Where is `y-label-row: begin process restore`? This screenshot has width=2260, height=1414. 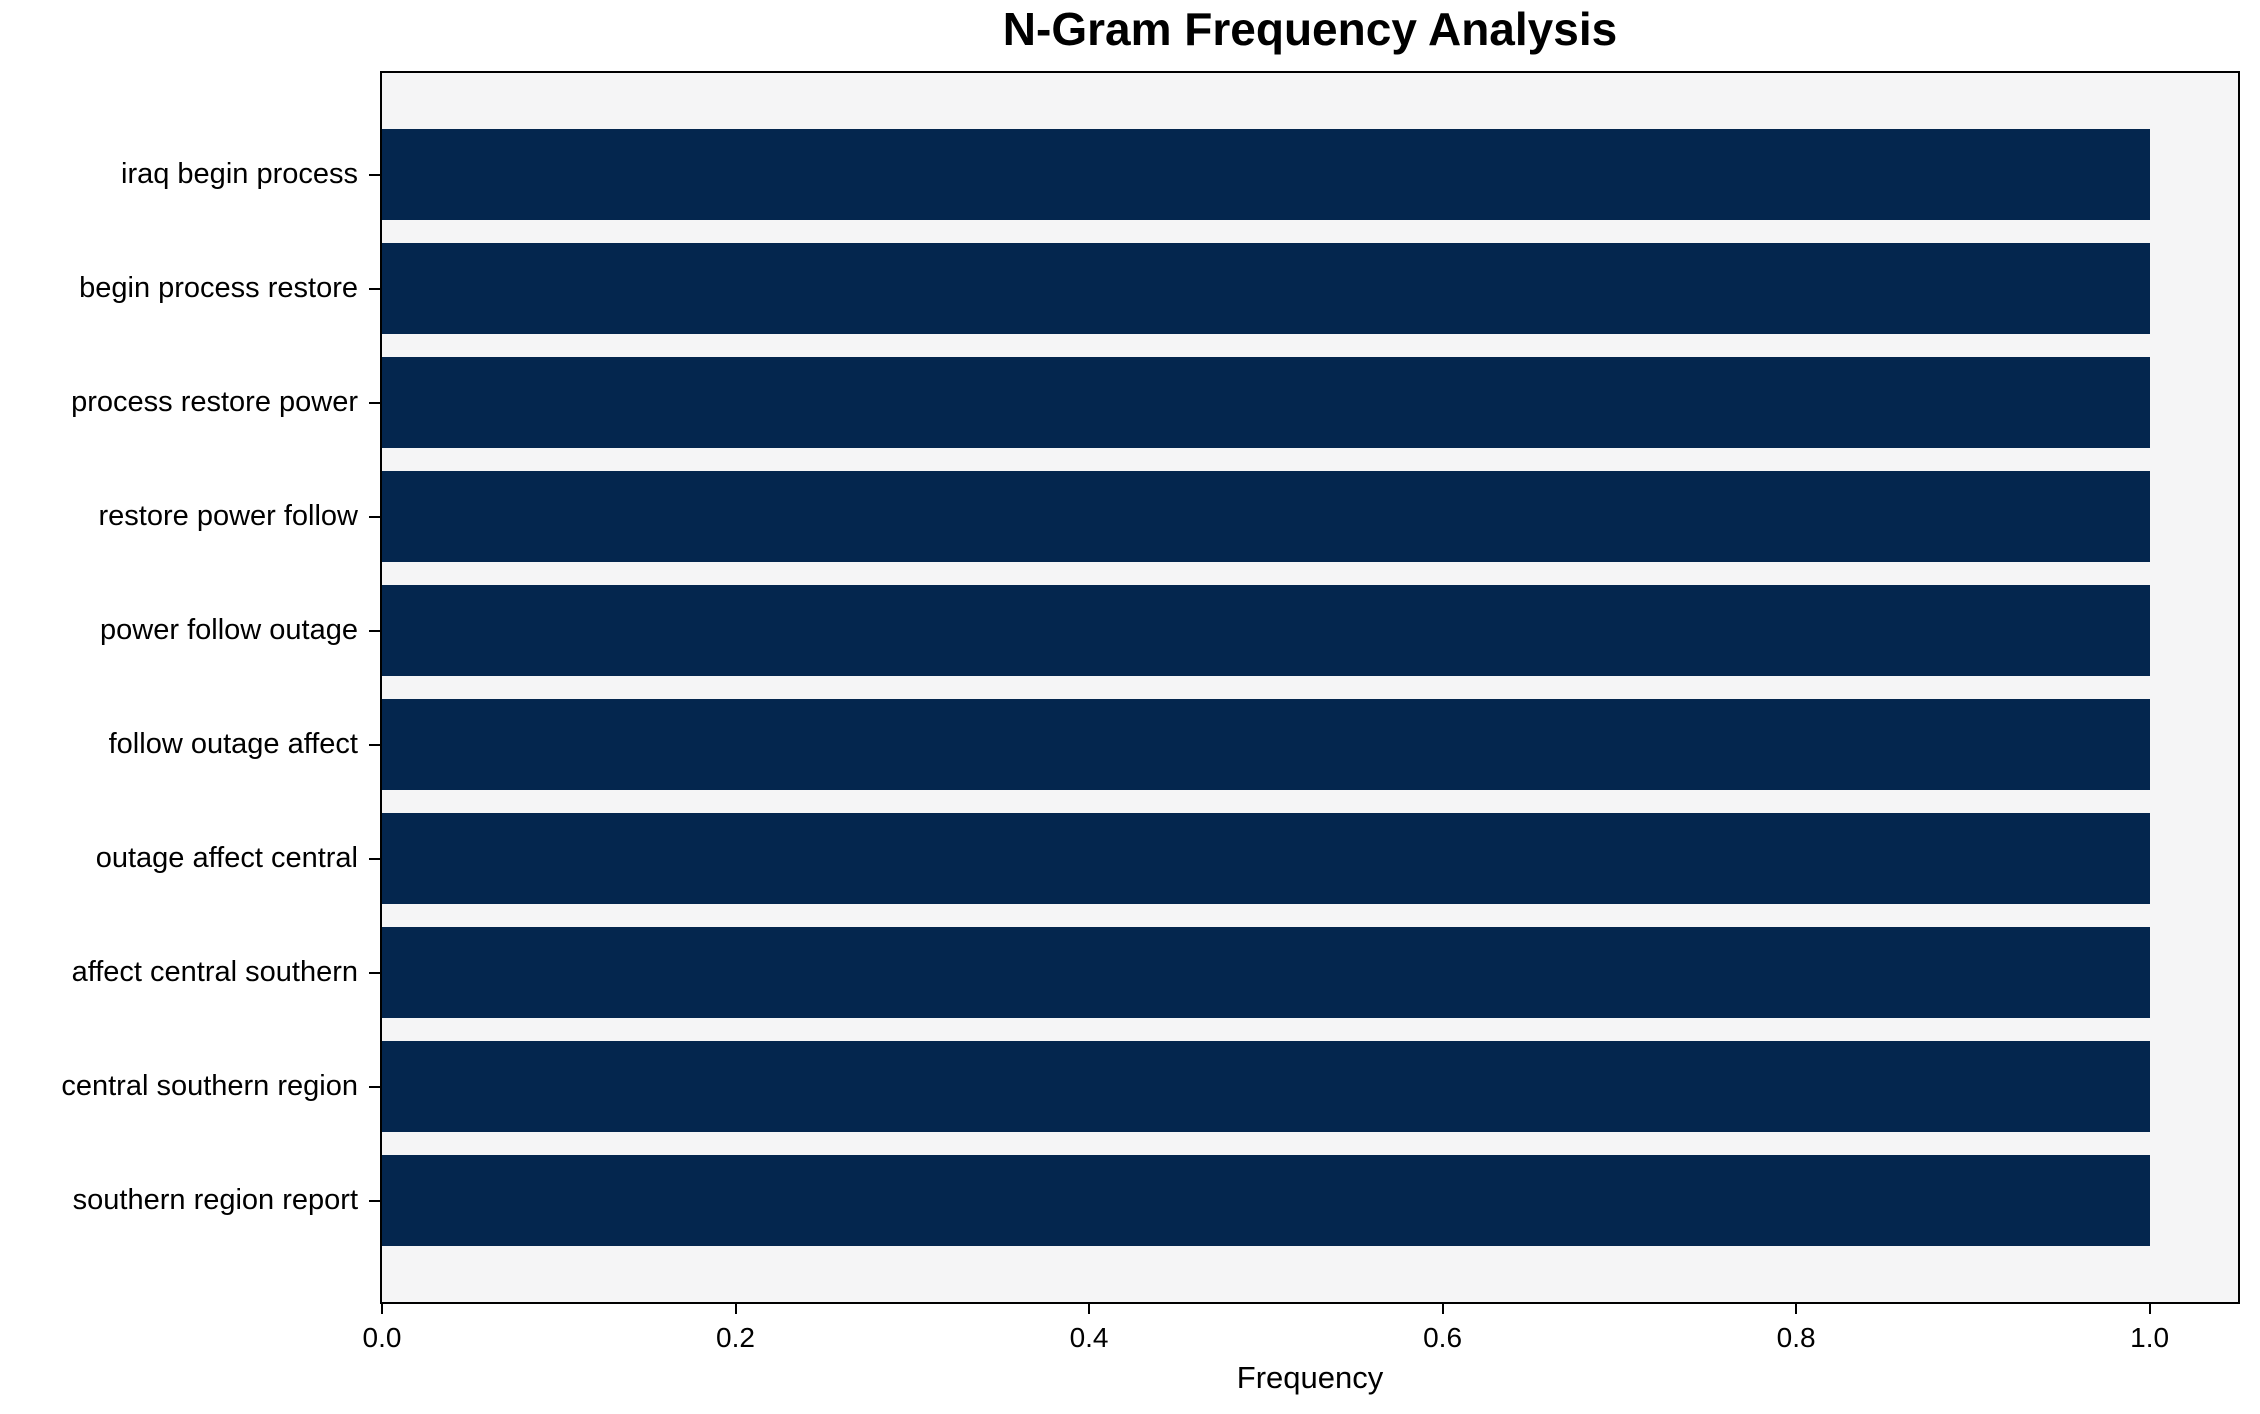
y-label-row: begin process restore is located at coordinates (190, 289).